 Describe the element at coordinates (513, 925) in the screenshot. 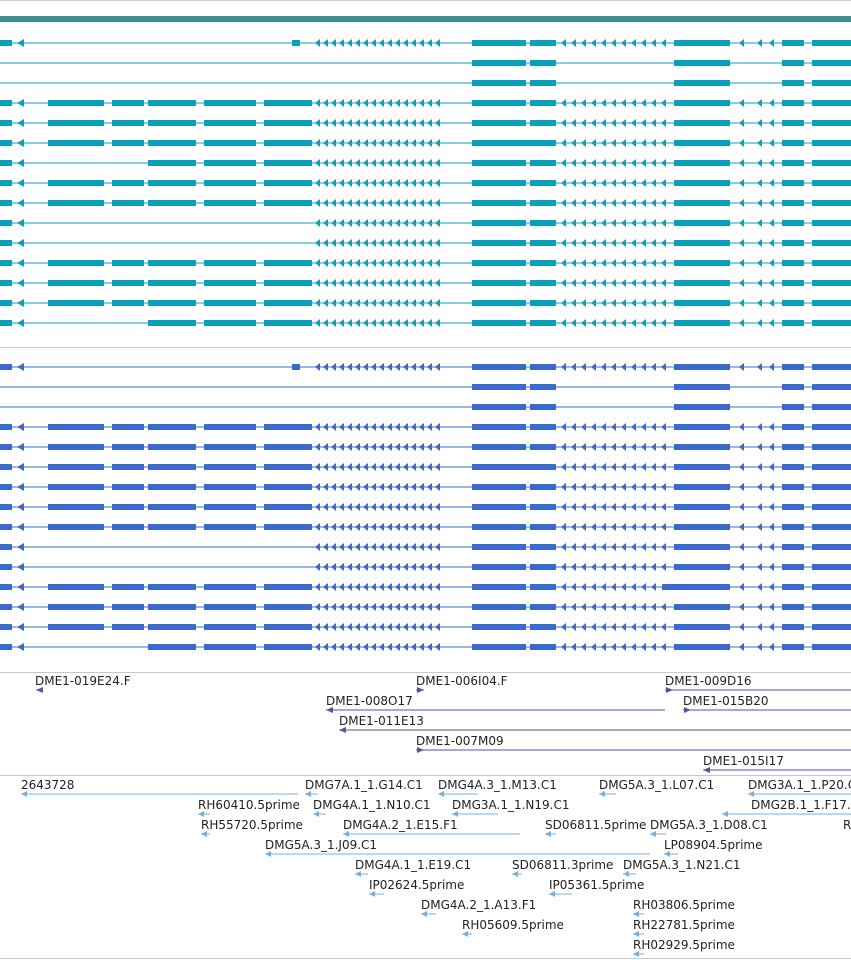

I see `est-label: RH05609.5prime` at that location.